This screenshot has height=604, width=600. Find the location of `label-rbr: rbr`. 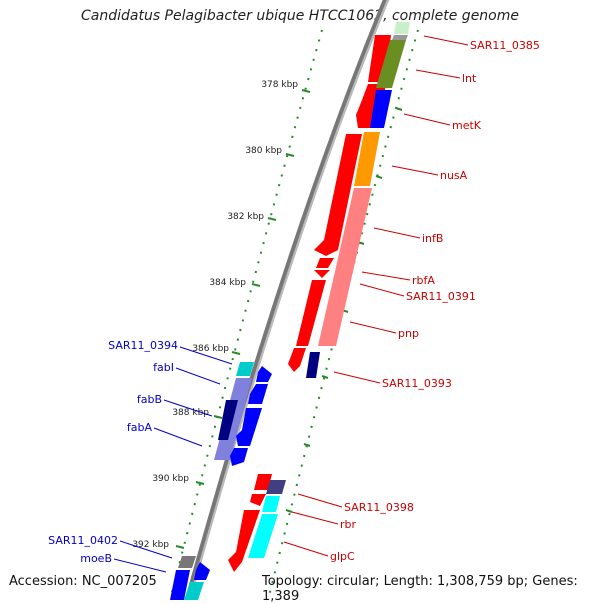

label-rbr: rbr is located at coordinates (348, 524).